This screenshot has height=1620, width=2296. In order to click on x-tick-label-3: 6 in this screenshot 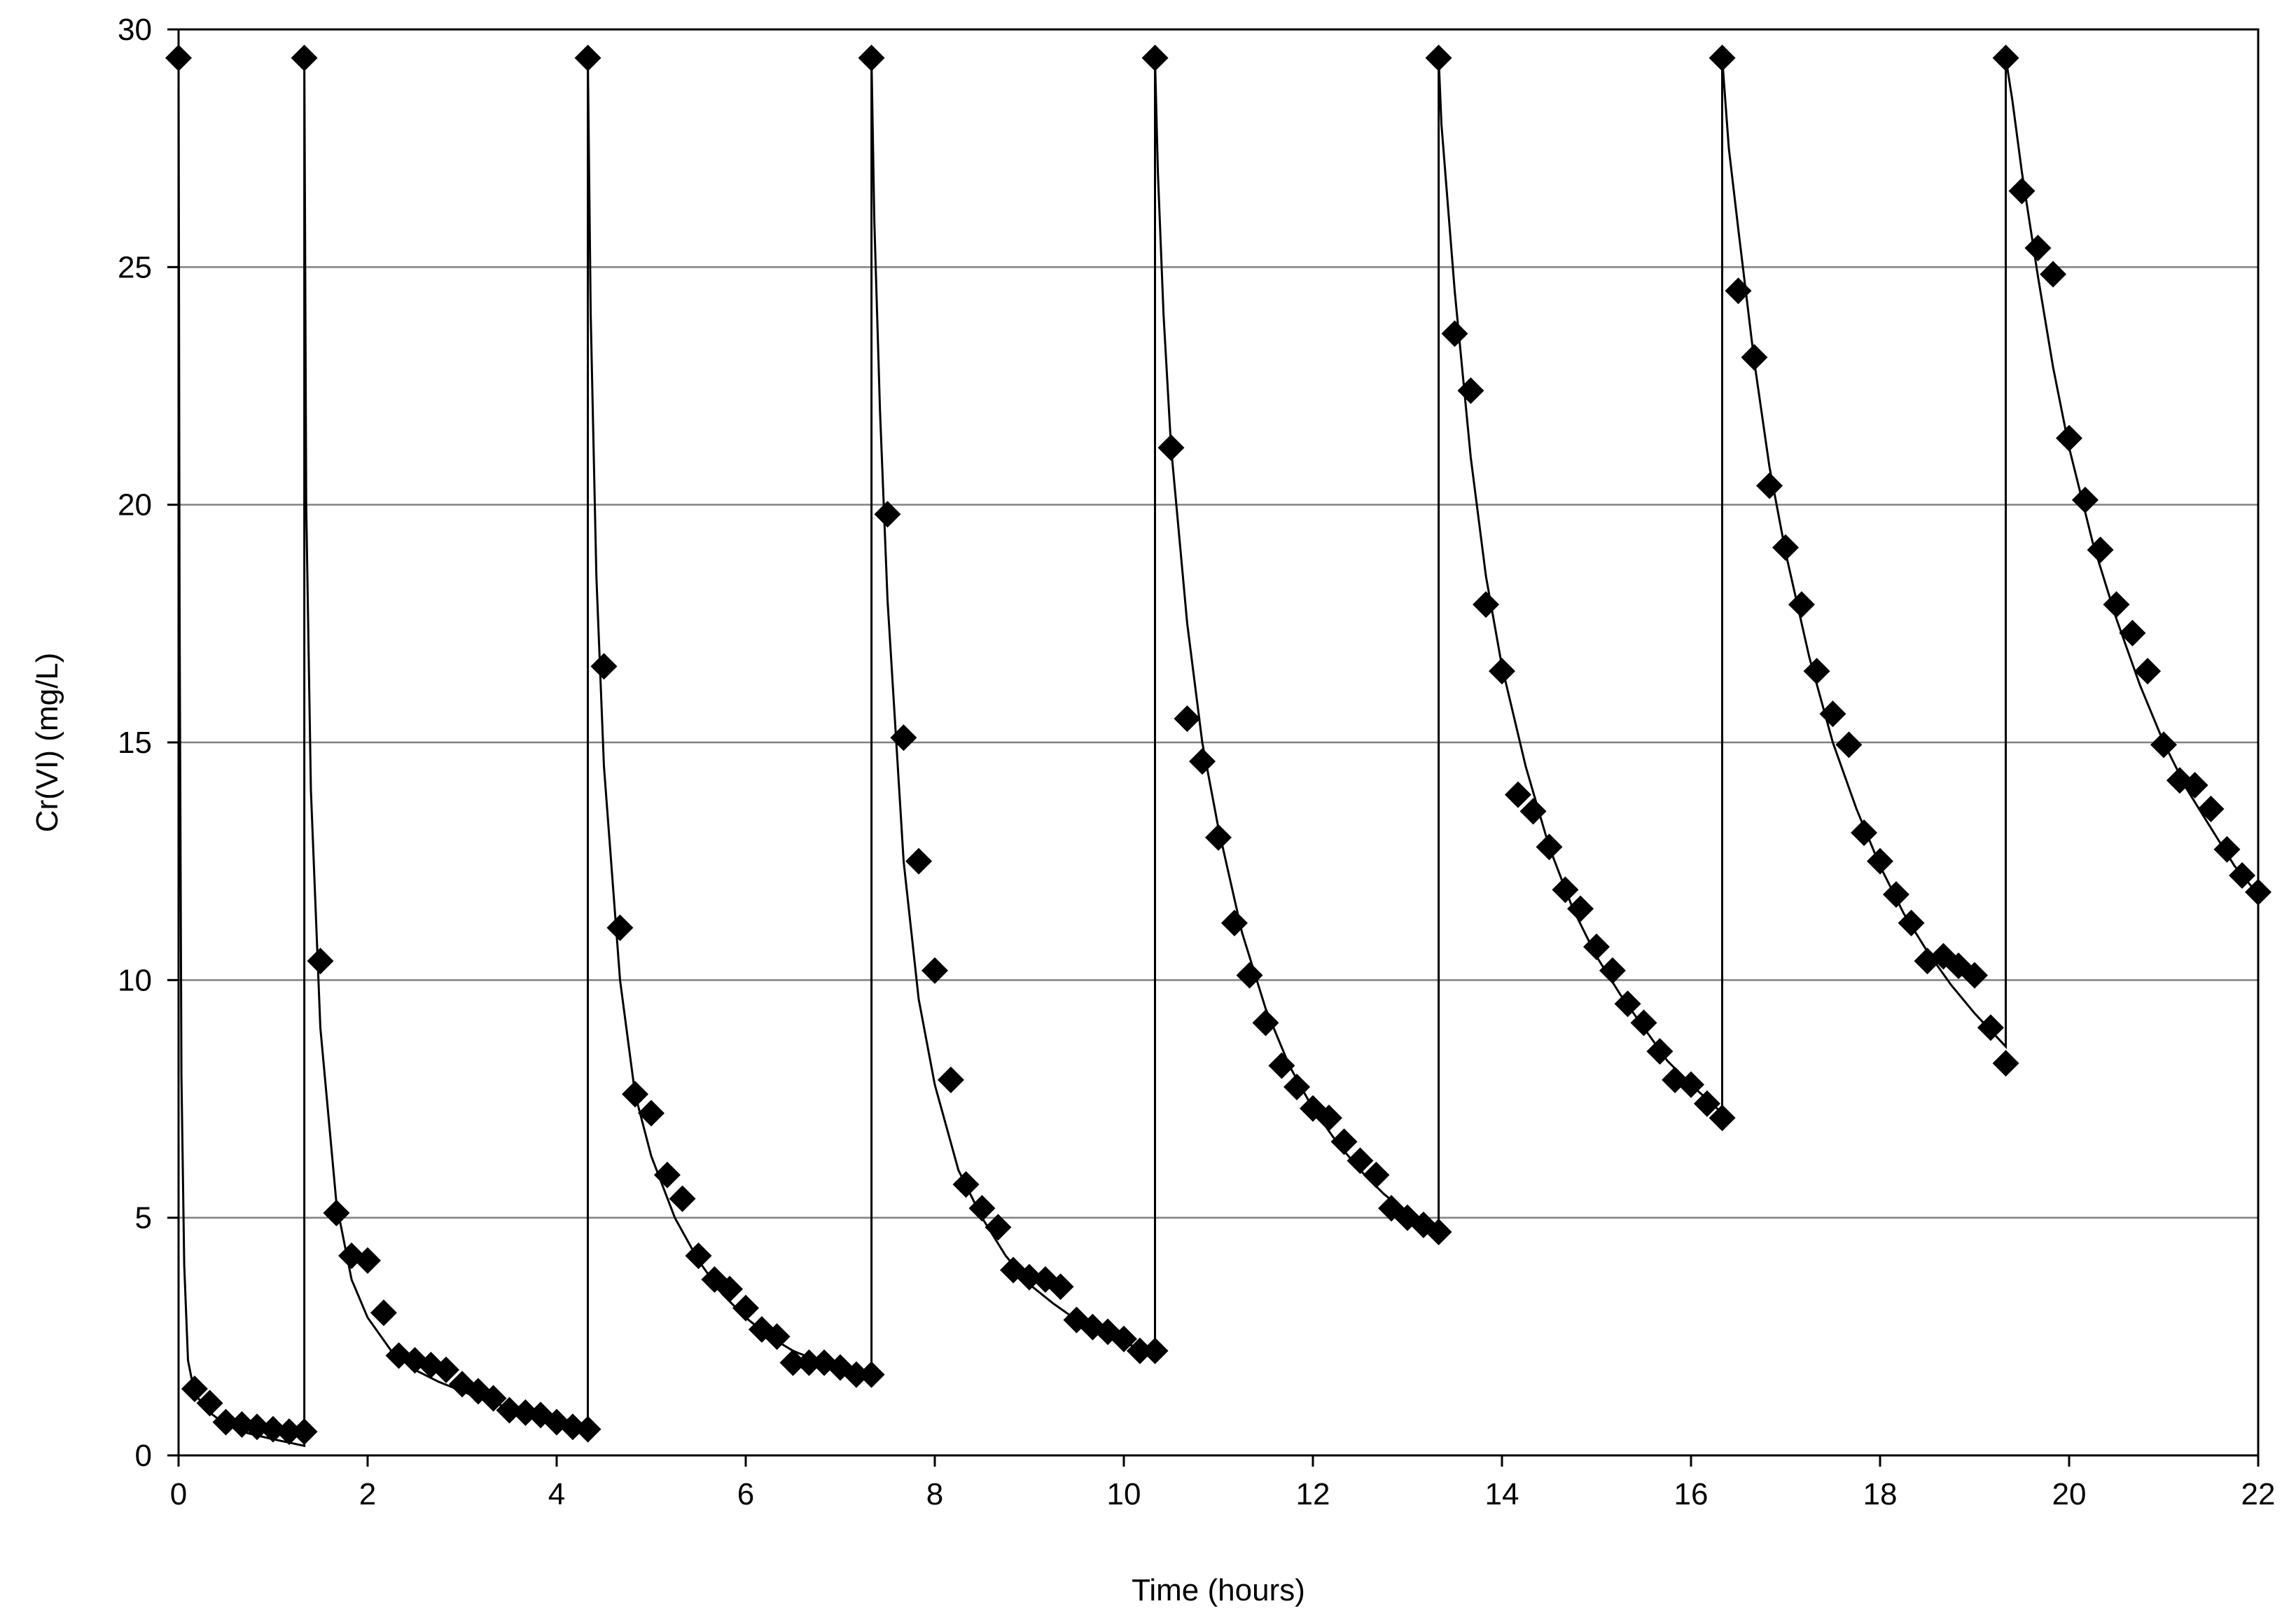, I will do `click(745, 1494)`.